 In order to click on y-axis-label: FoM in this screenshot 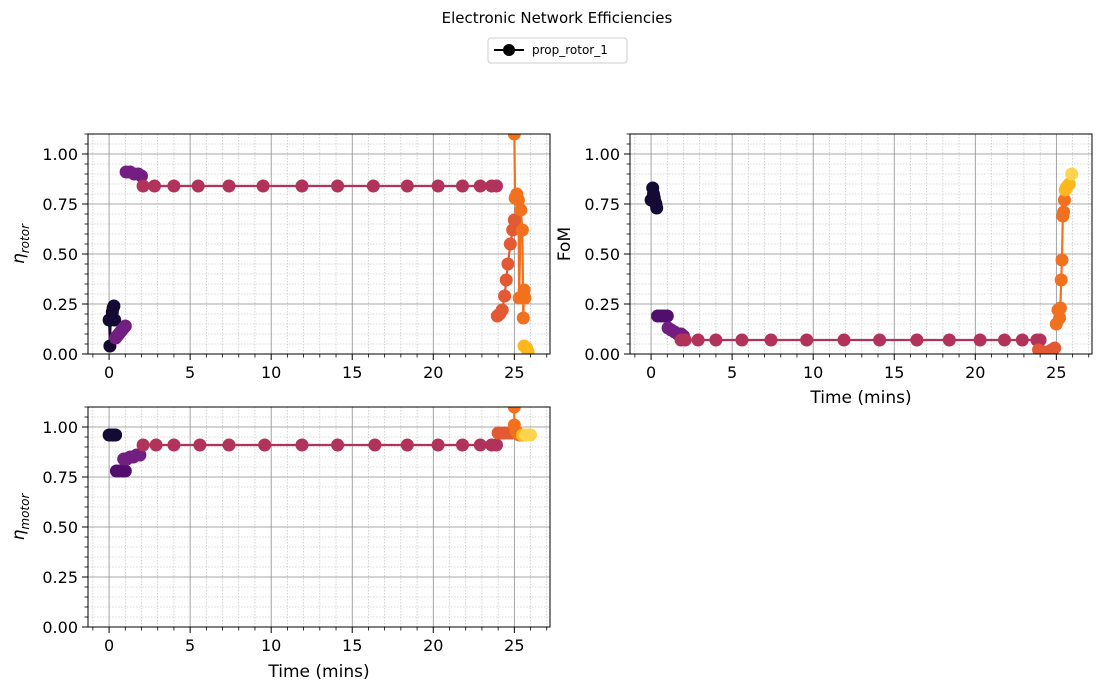, I will do `click(565, 244)`.